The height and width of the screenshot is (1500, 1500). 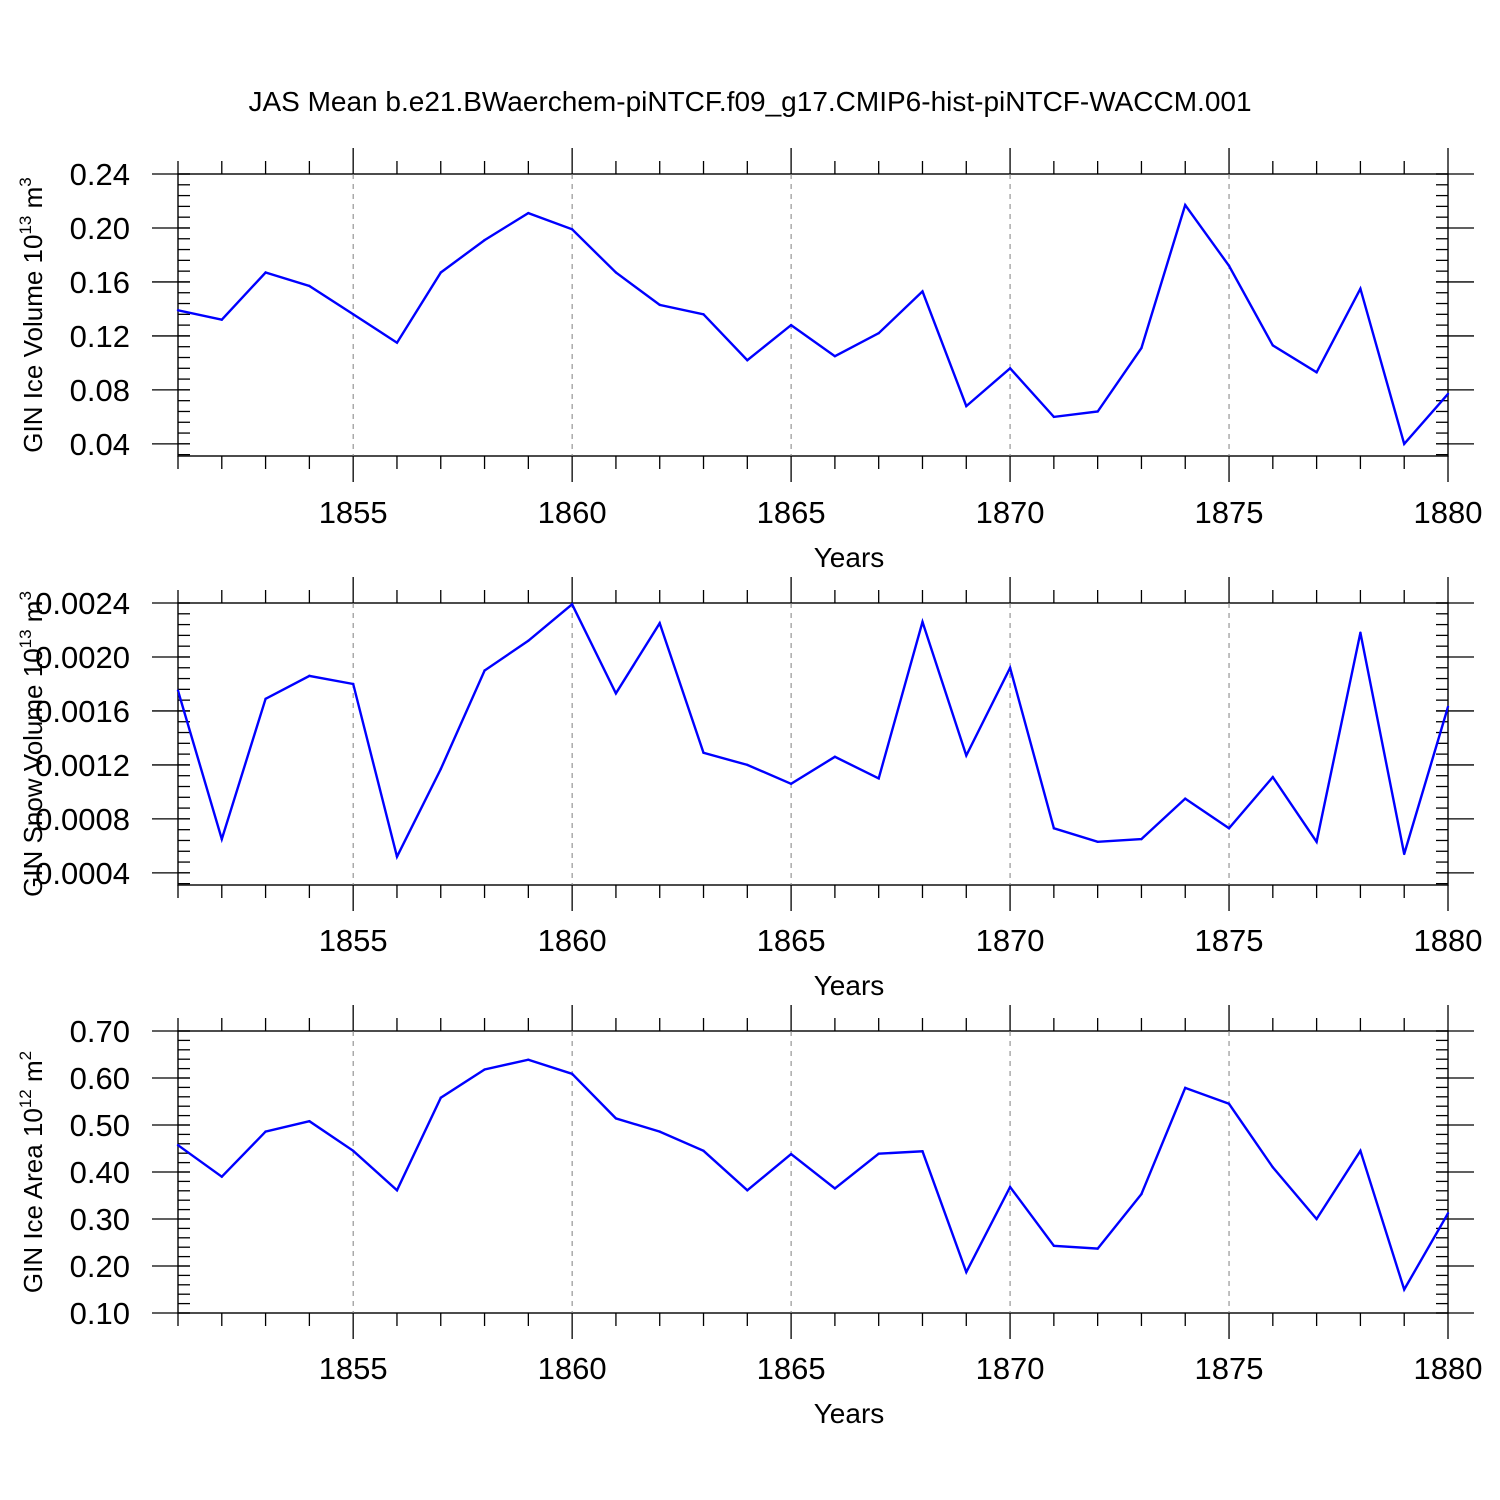 What do you see at coordinates (100, 1031) in the screenshot?
I see `y-tick-label: 0.70` at bounding box center [100, 1031].